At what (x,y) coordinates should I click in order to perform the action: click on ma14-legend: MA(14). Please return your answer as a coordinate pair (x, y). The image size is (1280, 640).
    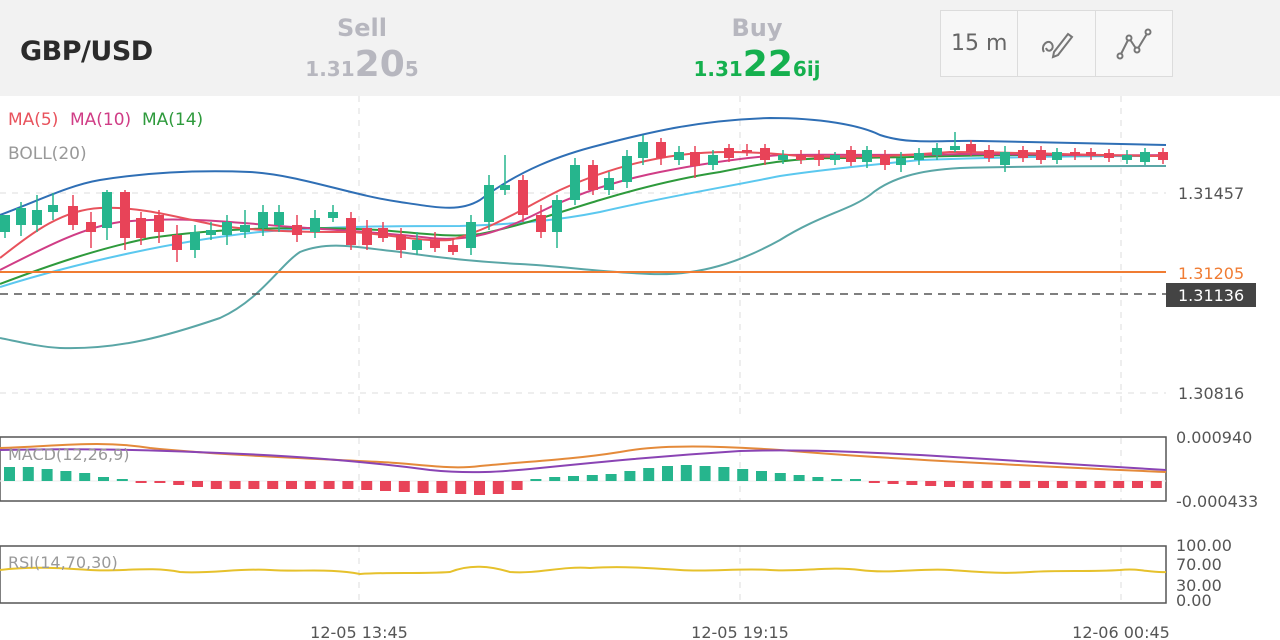
    Looking at the image, I should click on (172, 120).